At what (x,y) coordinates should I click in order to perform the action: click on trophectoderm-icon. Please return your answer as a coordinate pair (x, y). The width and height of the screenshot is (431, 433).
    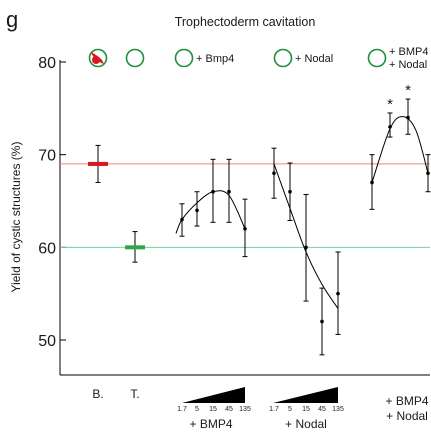
    Looking at the image, I should click on (135, 58).